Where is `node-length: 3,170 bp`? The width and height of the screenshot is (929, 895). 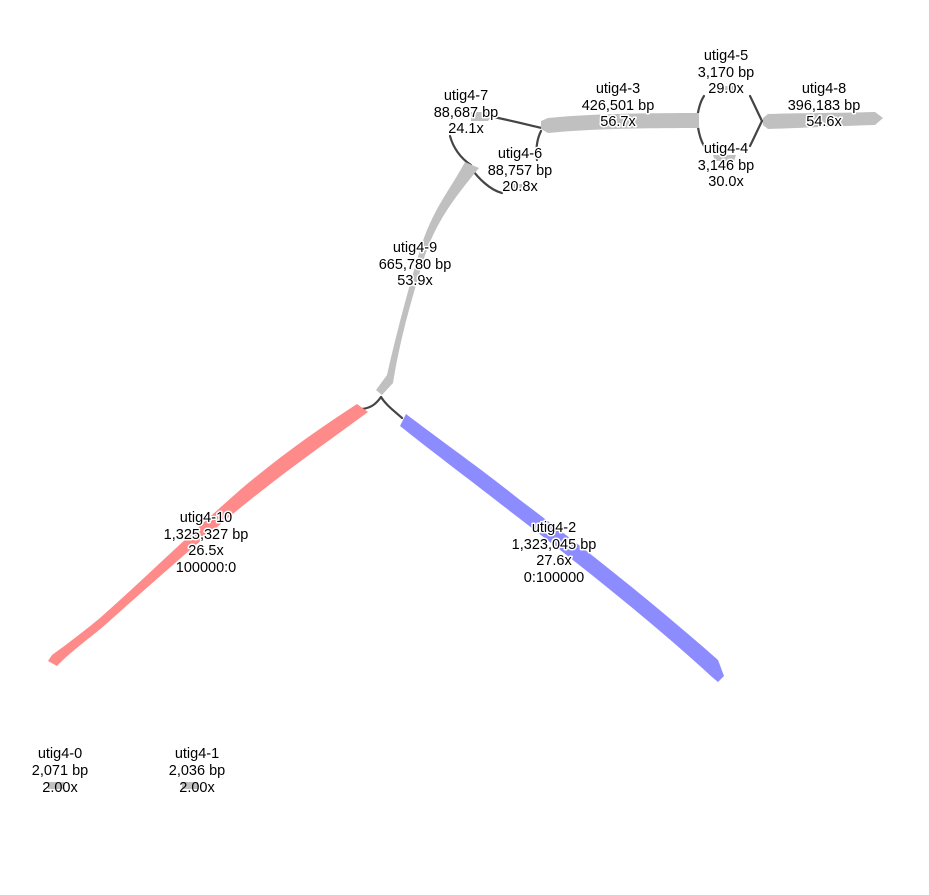
node-length: 3,170 bp is located at coordinates (726, 73).